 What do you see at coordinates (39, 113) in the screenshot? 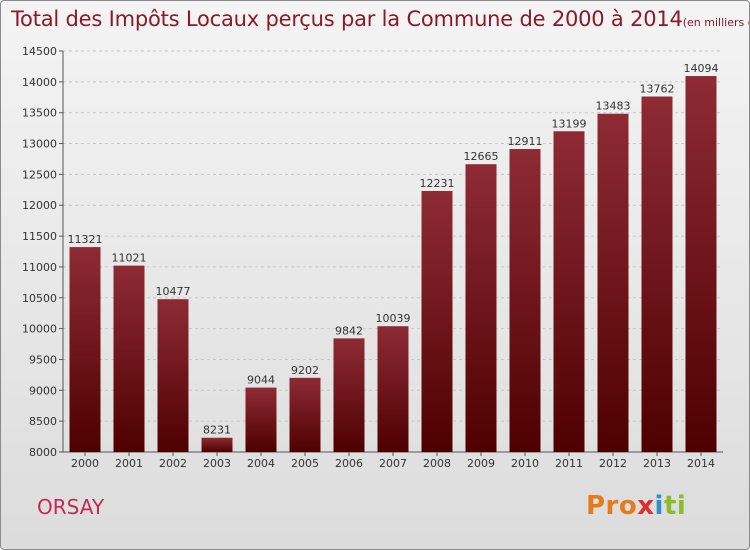
I see `y-tick-label: 13500` at bounding box center [39, 113].